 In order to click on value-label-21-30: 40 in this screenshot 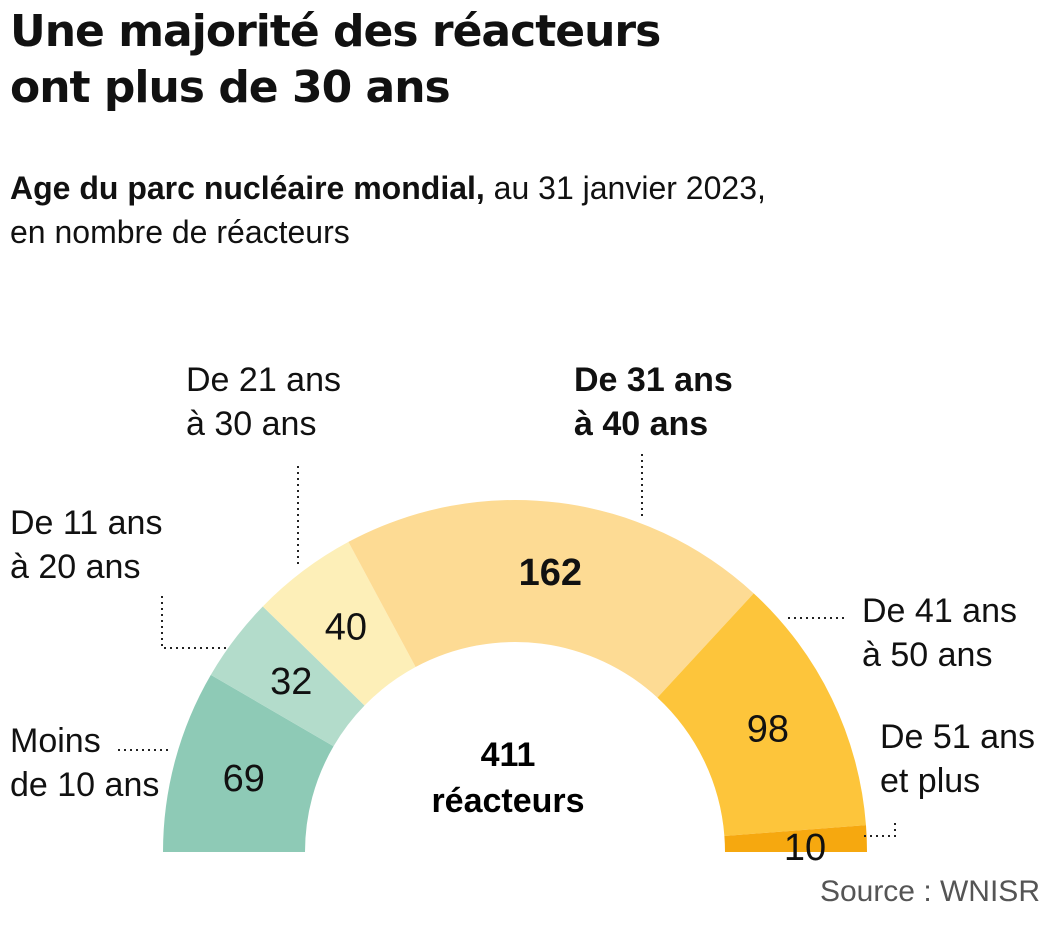, I will do `click(346, 628)`.